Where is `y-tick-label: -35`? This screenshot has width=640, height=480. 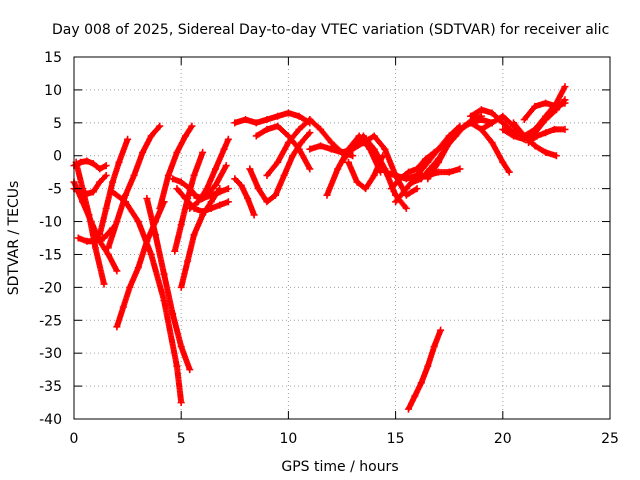 y-tick-label: -35 is located at coordinates (50, 387).